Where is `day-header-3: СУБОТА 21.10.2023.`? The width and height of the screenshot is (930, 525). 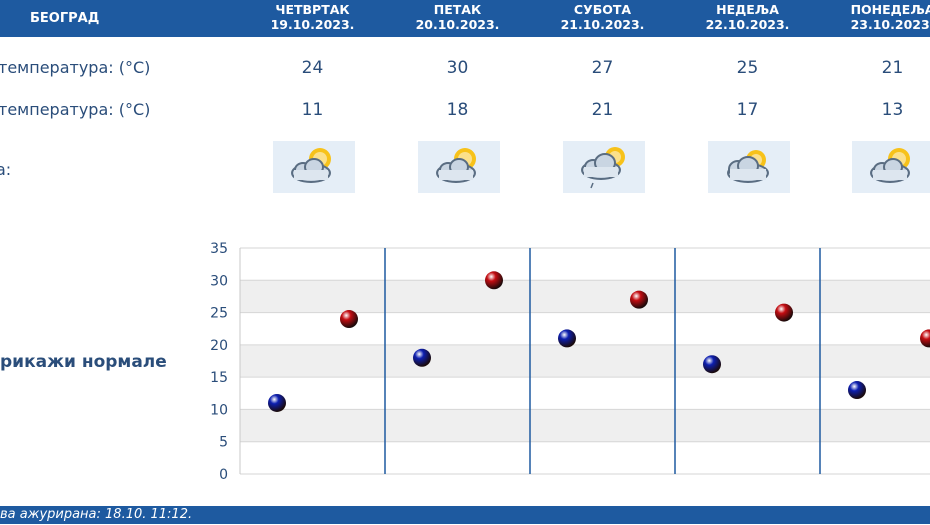
day-header-3: СУБОТА 21.10.2023. is located at coordinates (602, 17).